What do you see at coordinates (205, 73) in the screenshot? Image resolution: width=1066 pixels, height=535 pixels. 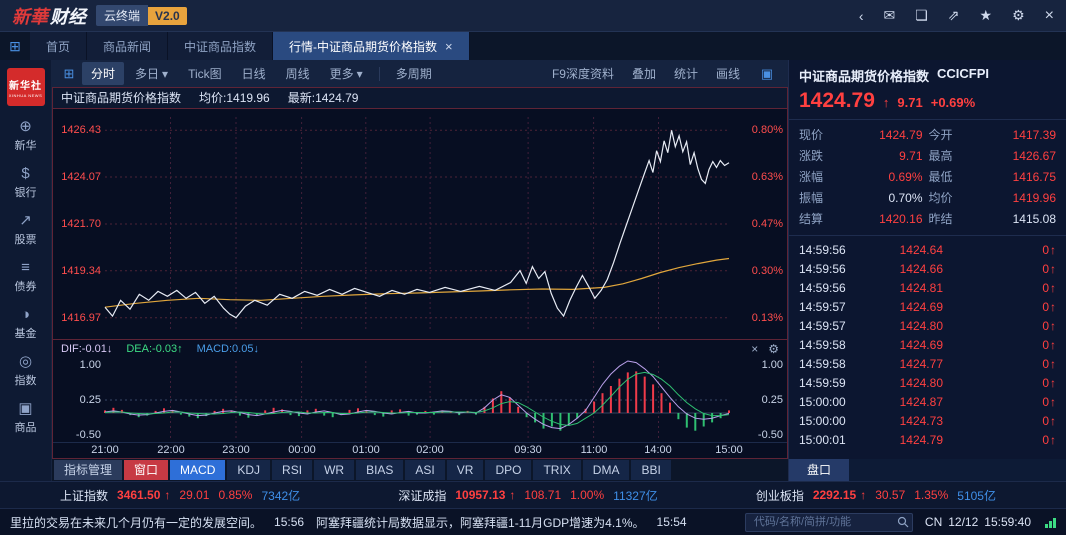 I see `toolbar-tick-button: Tick图` at bounding box center [205, 73].